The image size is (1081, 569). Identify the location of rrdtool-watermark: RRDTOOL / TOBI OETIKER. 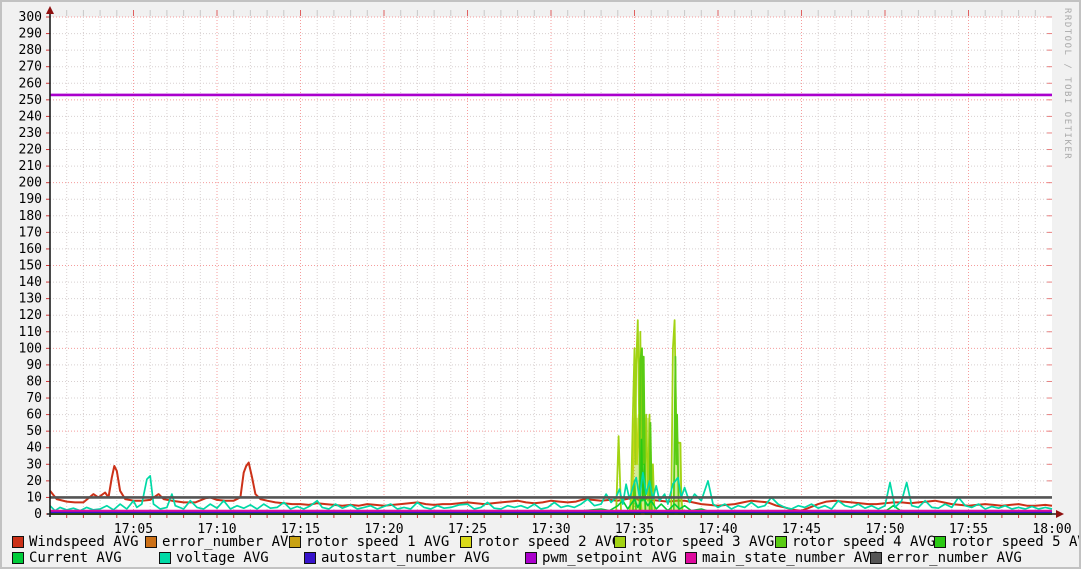
(1067, 84).